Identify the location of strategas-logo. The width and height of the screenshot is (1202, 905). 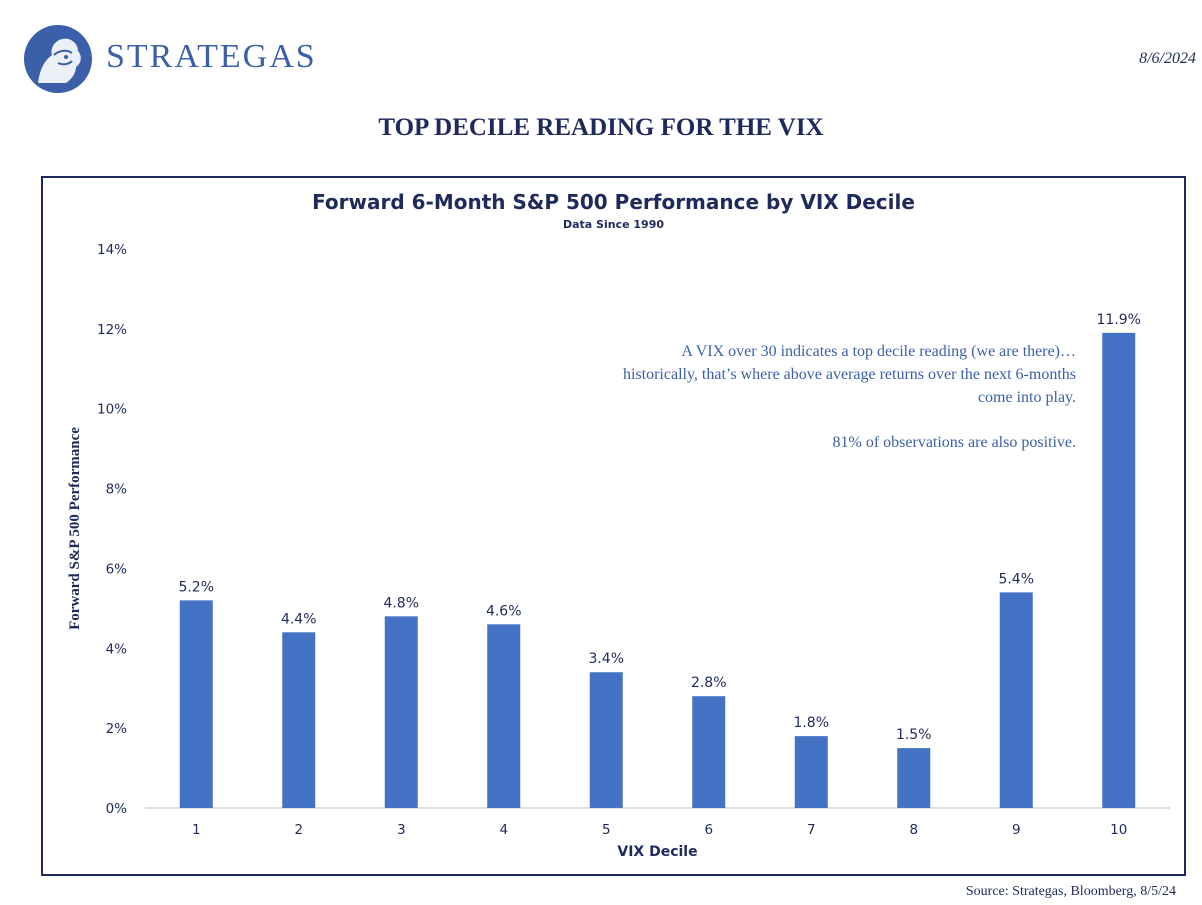
(58, 59).